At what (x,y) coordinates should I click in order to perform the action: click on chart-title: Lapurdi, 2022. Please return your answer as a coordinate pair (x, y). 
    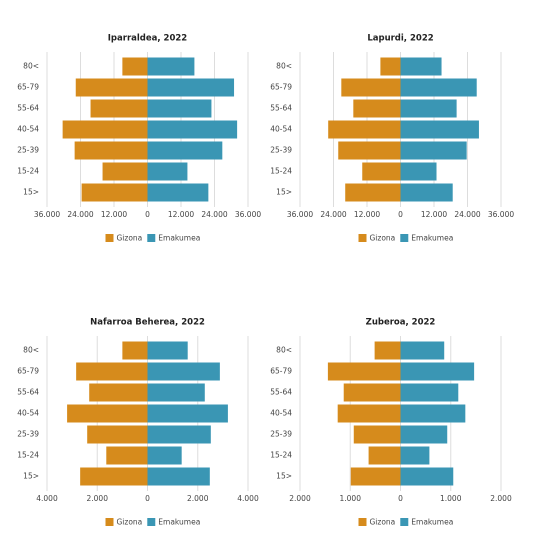
    Looking at the image, I should click on (400, 39).